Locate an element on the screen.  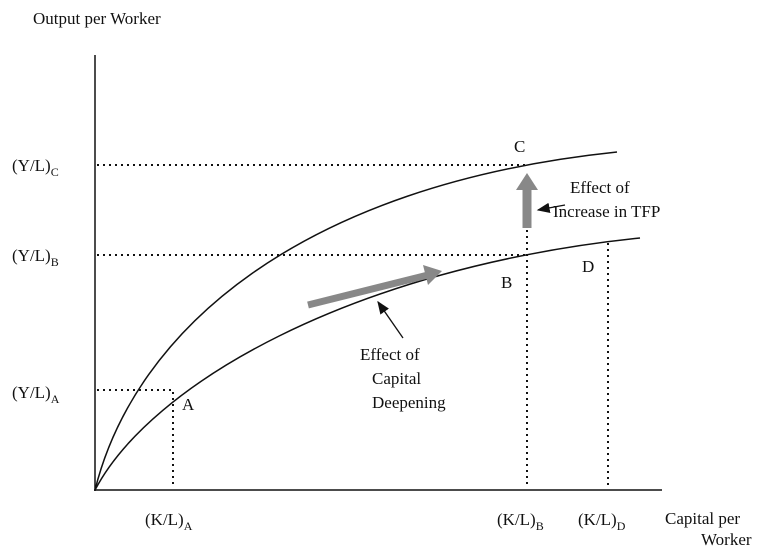
x-axis-label: Worker is located at coordinates (726, 539).